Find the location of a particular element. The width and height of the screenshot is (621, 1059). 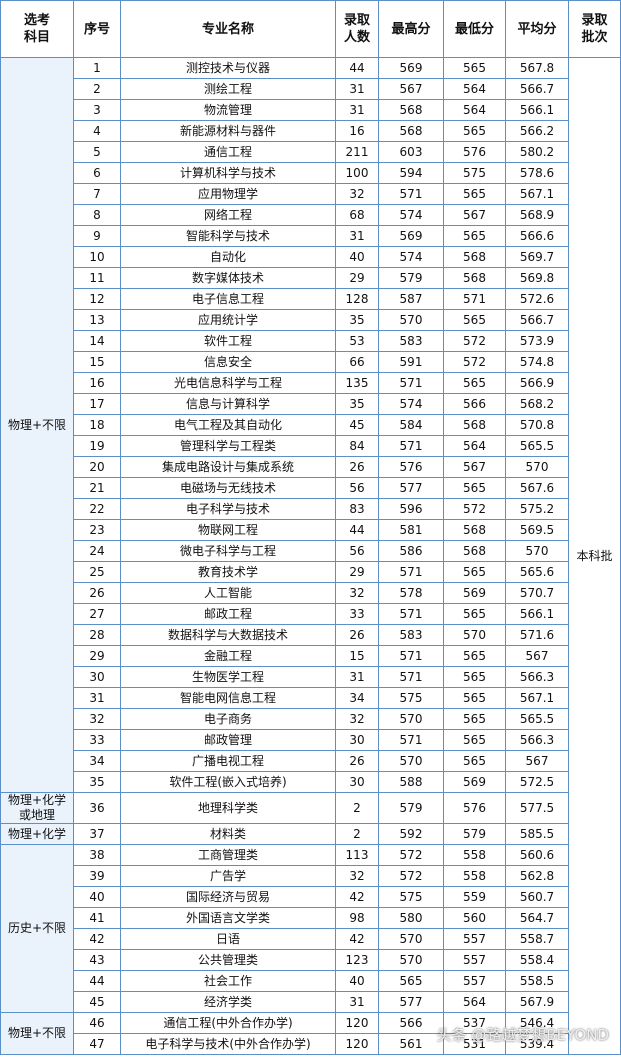

header-cell: 选考 科目 is located at coordinates (37, 29).